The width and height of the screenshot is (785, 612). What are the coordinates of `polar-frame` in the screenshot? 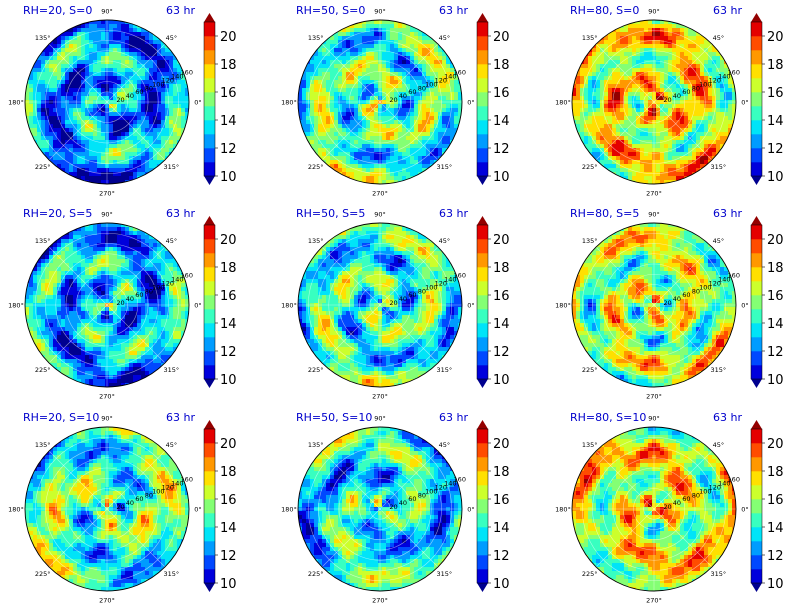 It's located at (654, 509).